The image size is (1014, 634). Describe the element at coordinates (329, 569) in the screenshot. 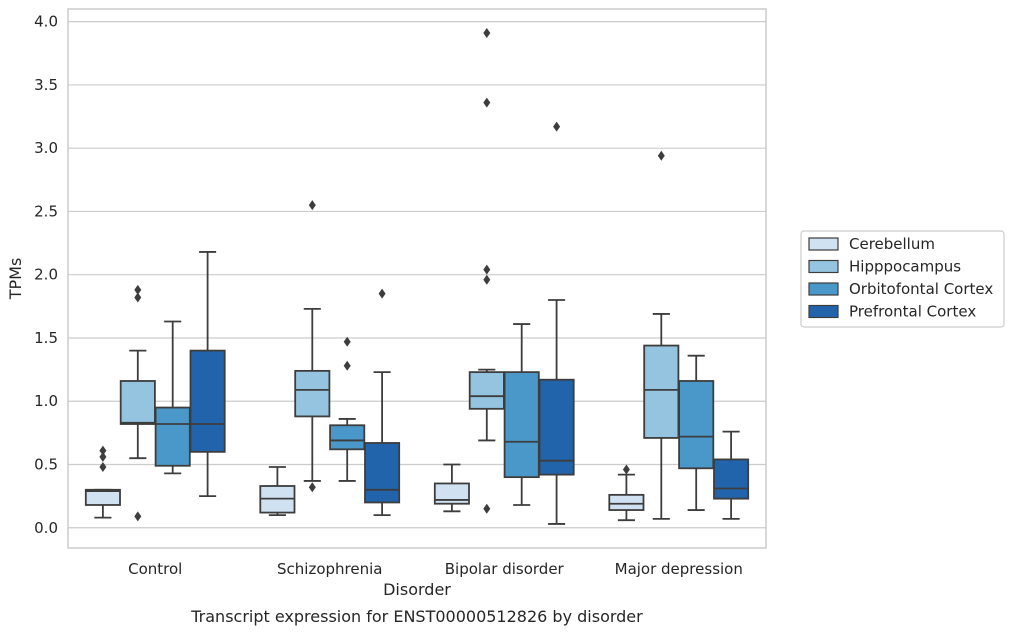

I see `x-tick-label: Schizophrenia` at that location.